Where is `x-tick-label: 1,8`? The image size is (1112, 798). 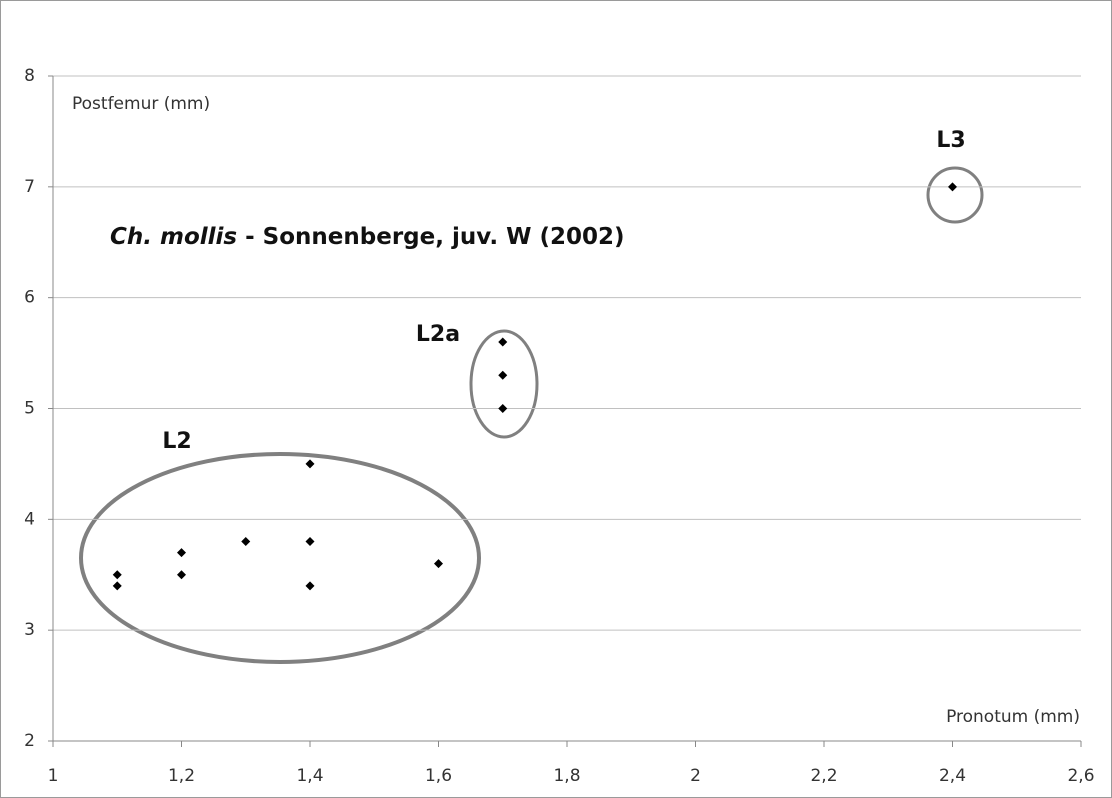
x-tick-label: 1,8 is located at coordinates (566, 776).